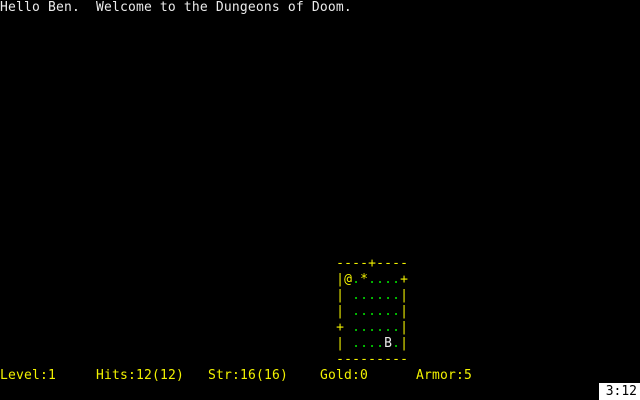  Describe the element at coordinates (444, 375) in the screenshot. I see `status-armor: Armor:5` at that location.